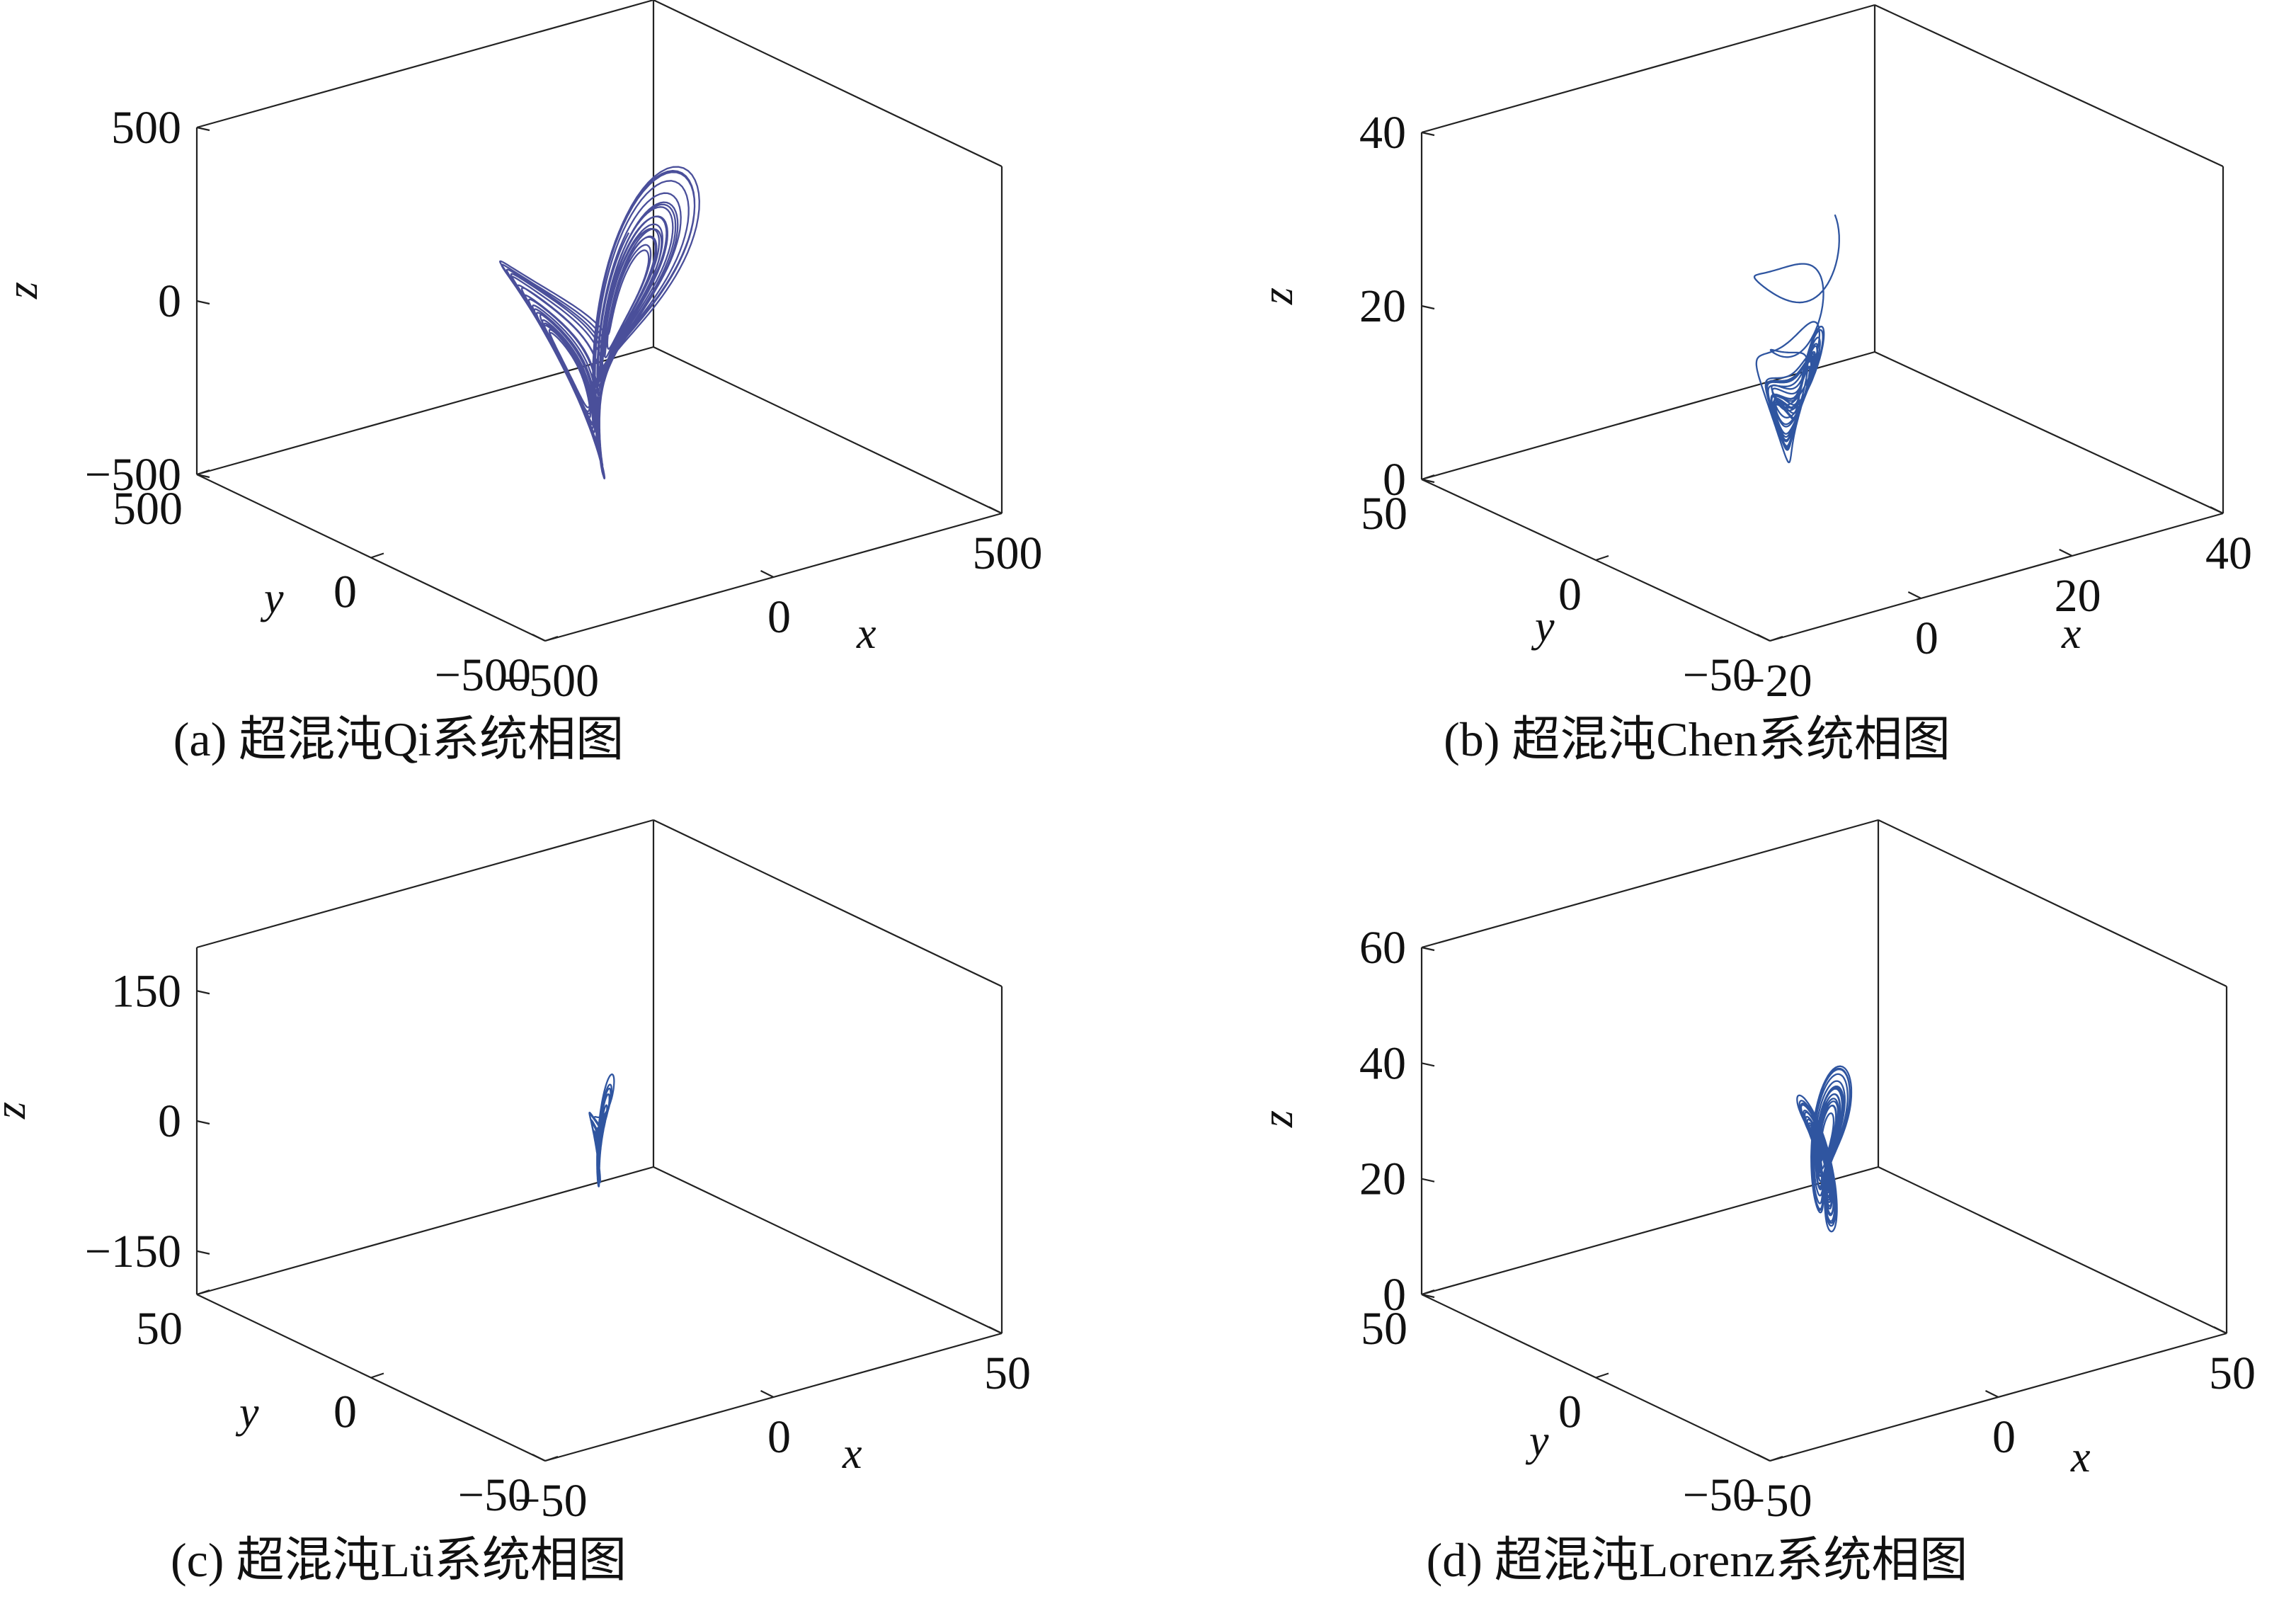  Describe the element at coordinates (599, 322) in the screenshot. I see `panel-a-trajectory` at that location.